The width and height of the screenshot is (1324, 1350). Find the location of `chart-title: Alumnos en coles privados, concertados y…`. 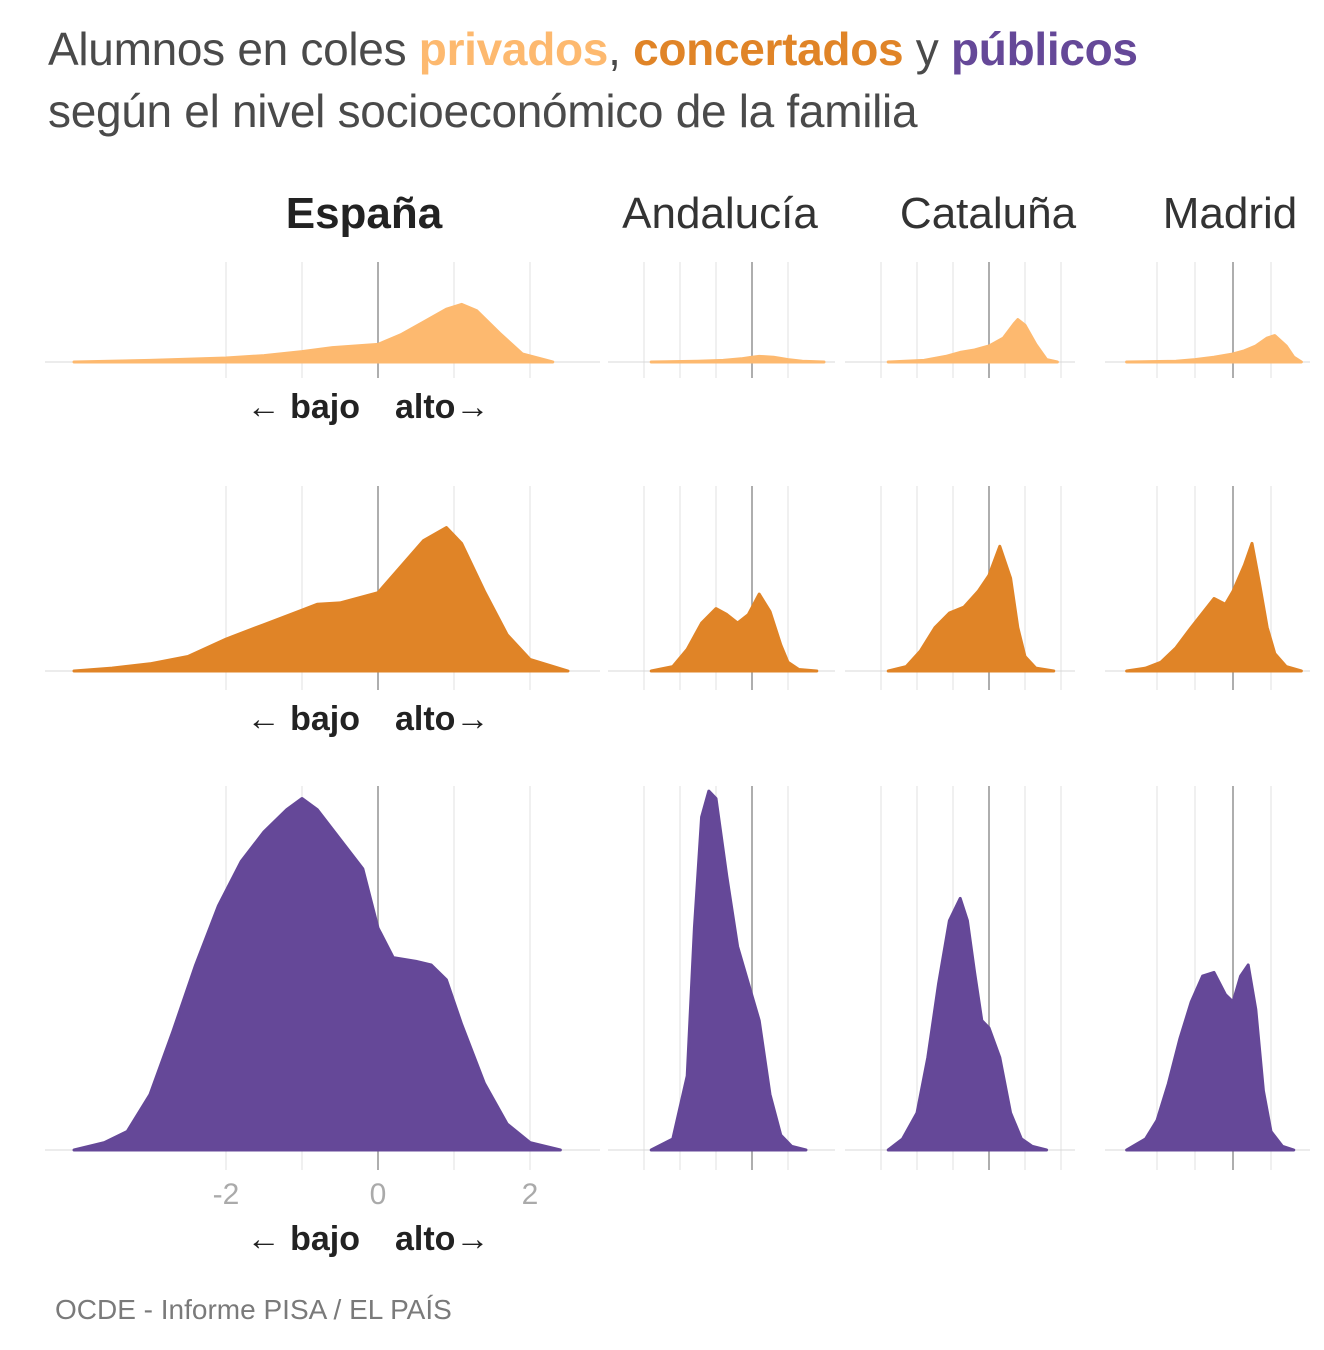

chart-title: Alumnos en coles privados, concertados y… is located at coordinates (593, 80).